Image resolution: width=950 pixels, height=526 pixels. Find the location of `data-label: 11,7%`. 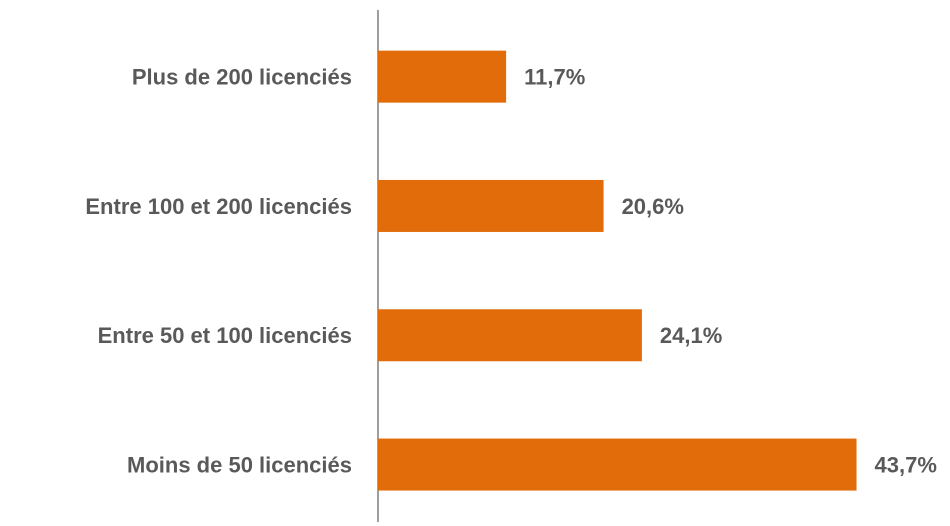

data-label: 11,7% is located at coordinates (554, 76).